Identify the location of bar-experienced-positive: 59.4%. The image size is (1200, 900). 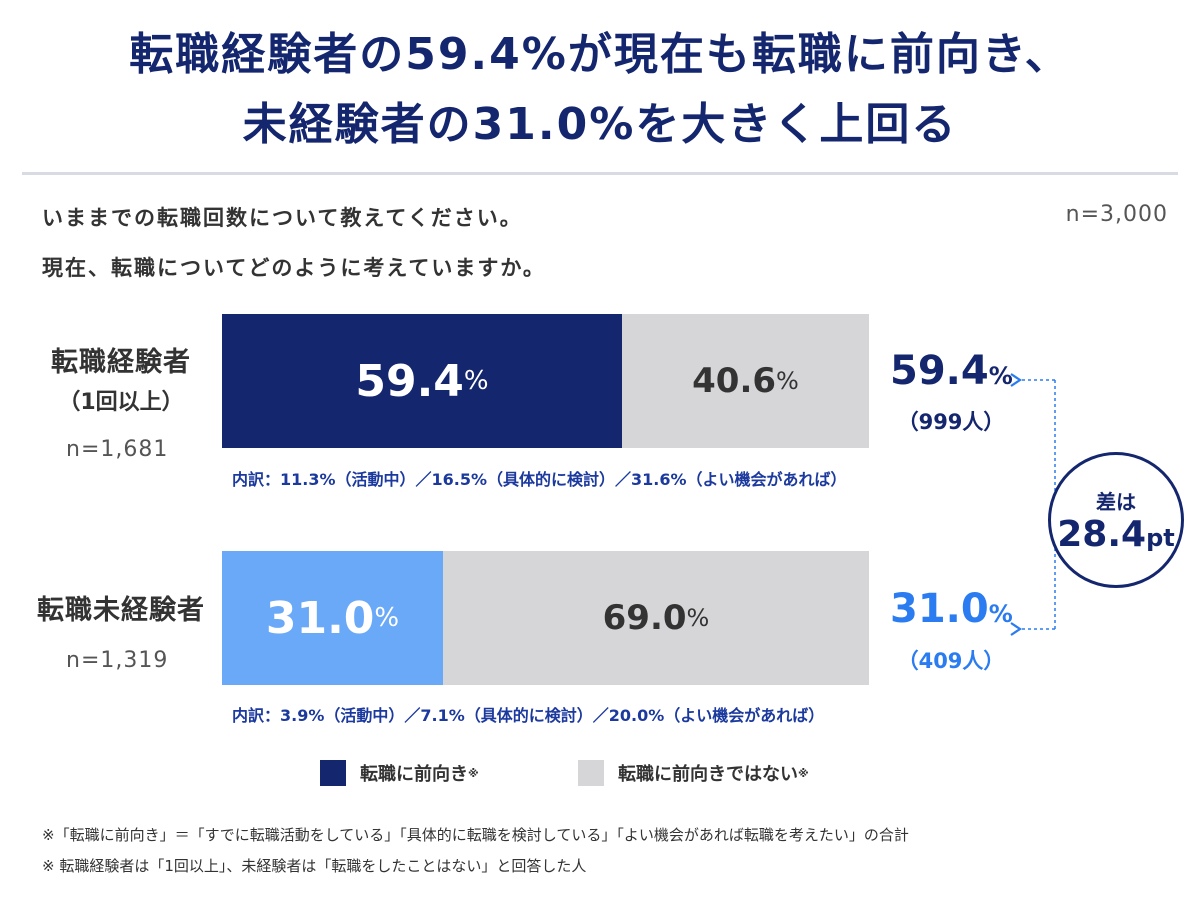
(422, 381).